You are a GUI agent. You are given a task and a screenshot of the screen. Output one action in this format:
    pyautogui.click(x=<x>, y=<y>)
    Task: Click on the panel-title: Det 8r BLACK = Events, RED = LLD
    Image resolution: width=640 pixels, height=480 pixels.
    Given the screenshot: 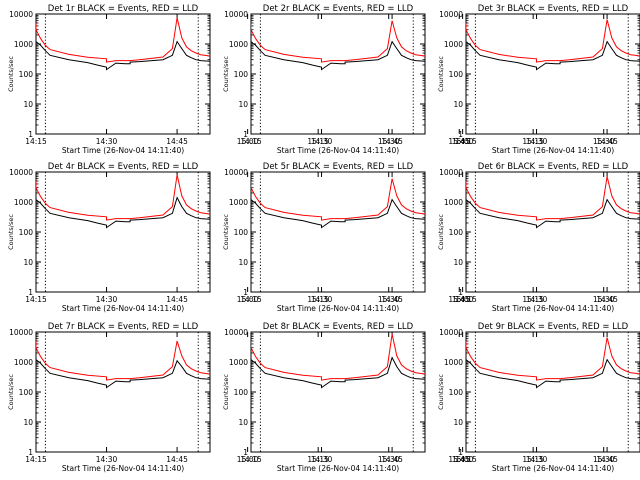 What is the action you would take?
    pyautogui.click(x=338, y=327)
    